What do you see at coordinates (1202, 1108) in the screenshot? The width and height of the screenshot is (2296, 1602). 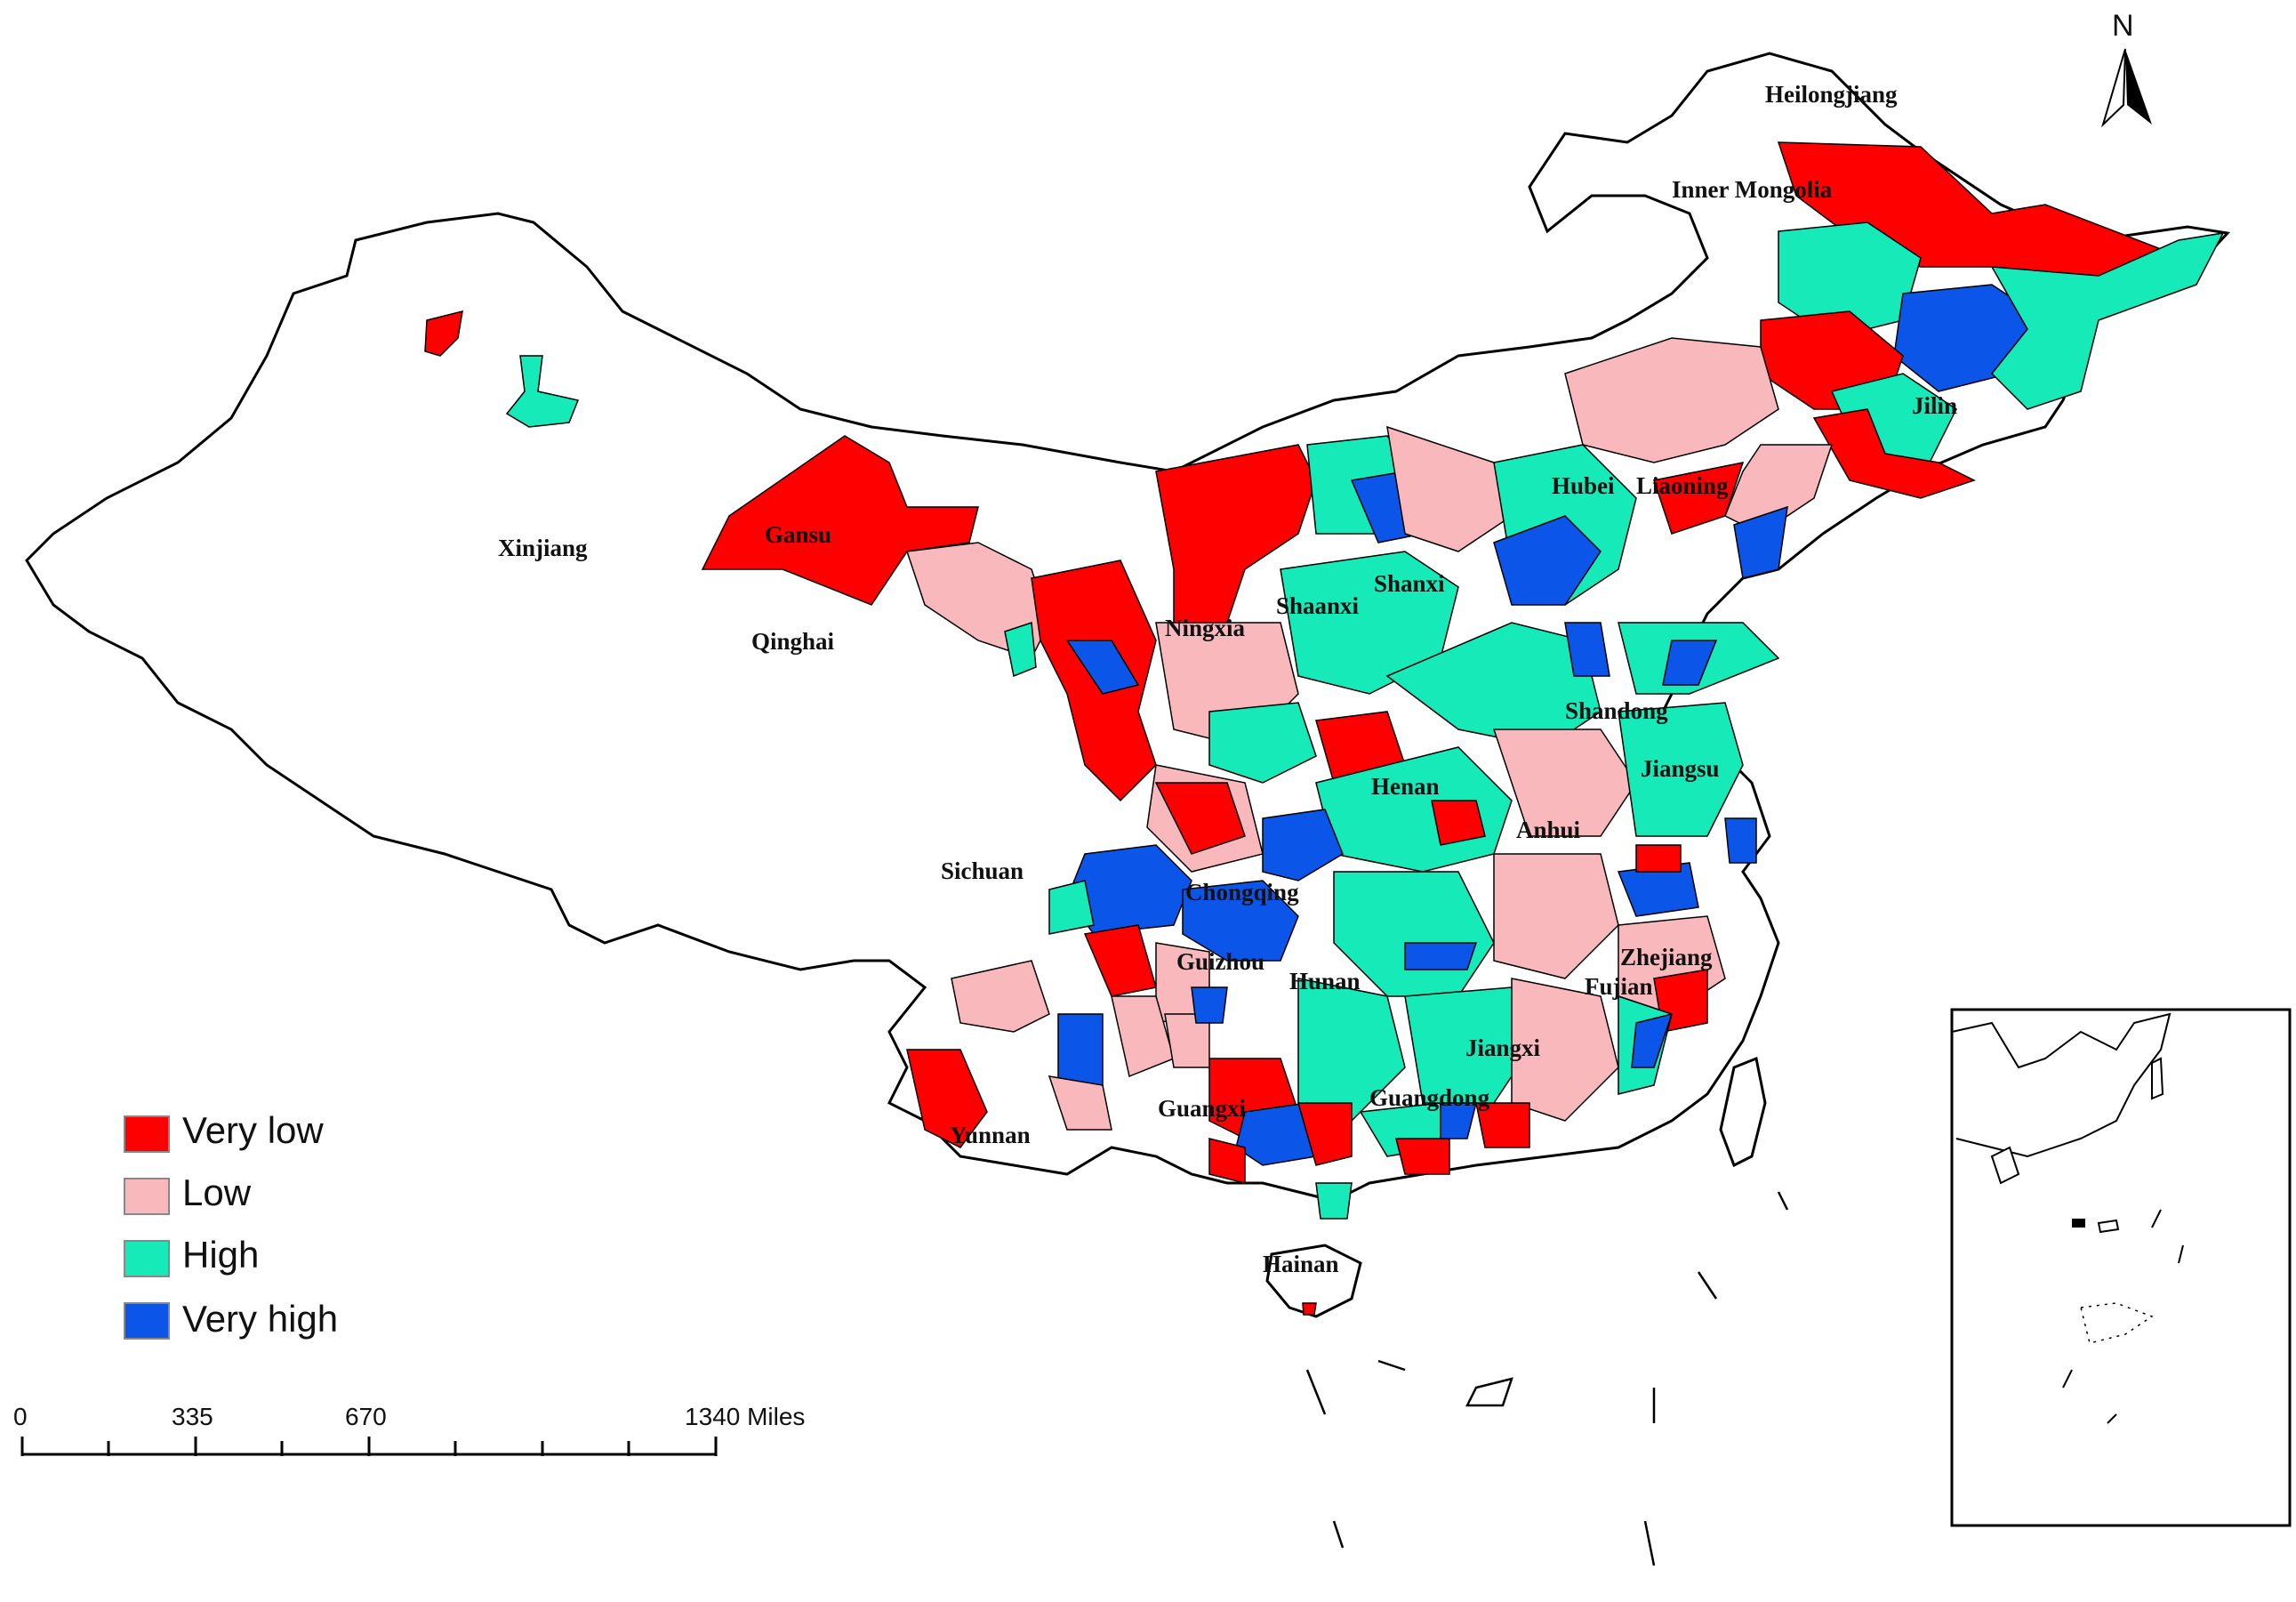 I see `province-label: Guangxi` at bounding box center [1202, 1108].